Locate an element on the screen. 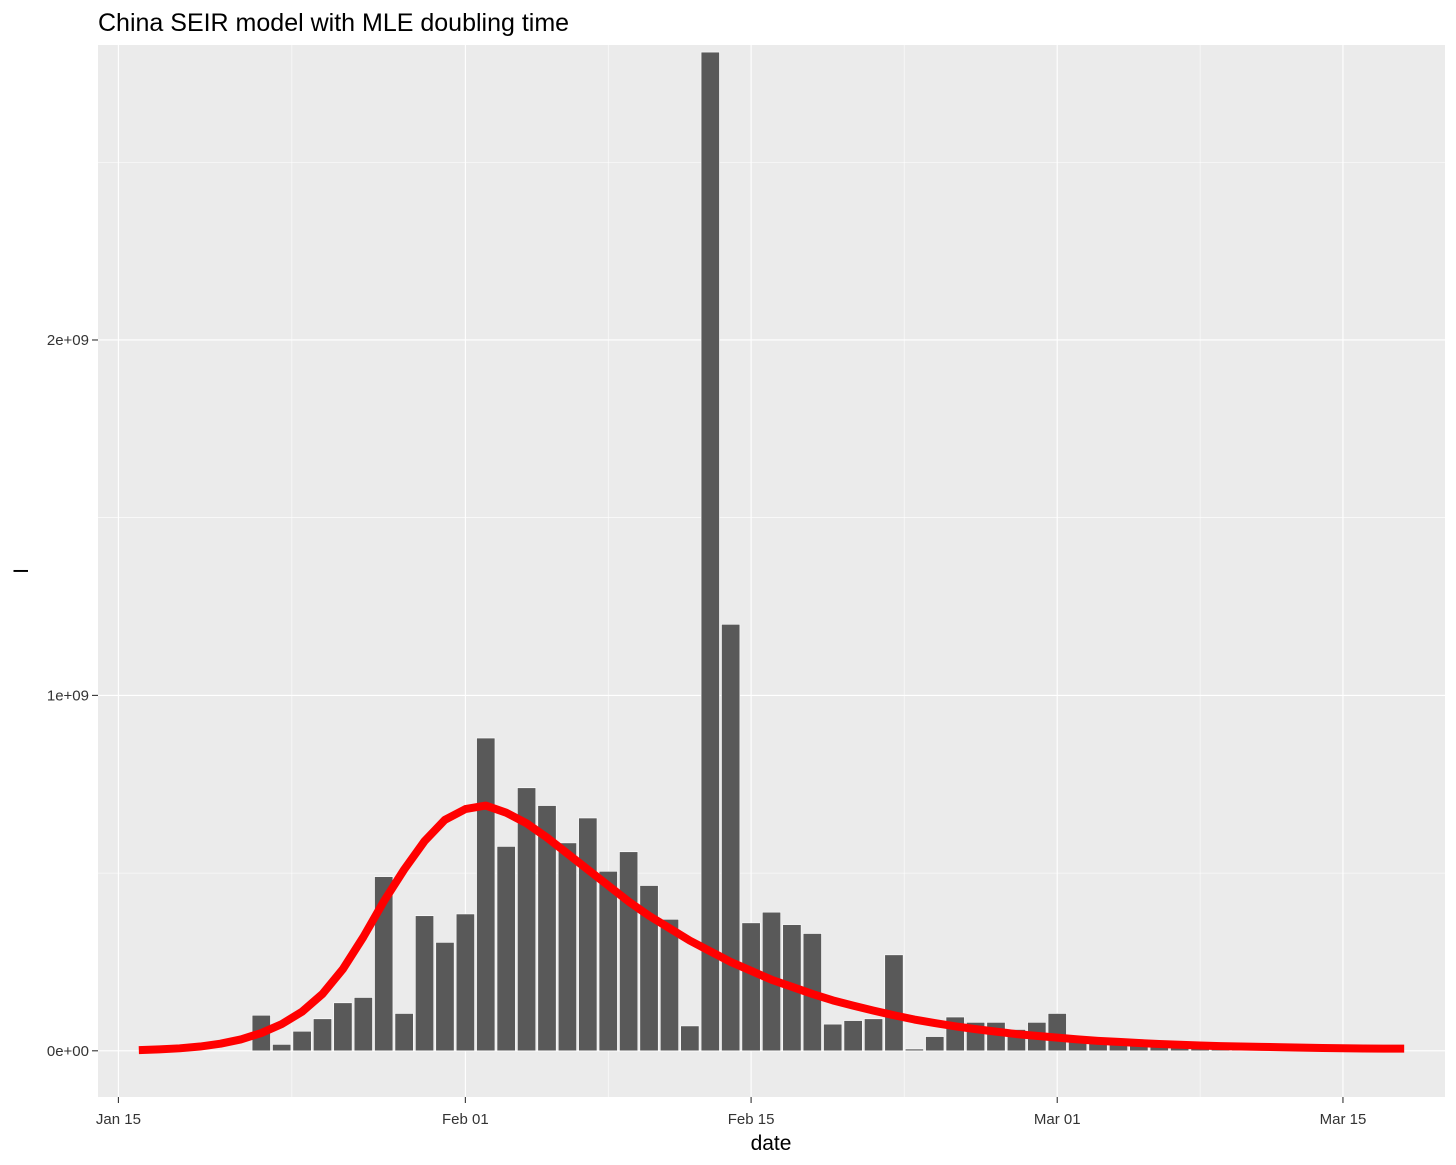  y-tick-label: 1e+09 is located at coordinates (68, 695).